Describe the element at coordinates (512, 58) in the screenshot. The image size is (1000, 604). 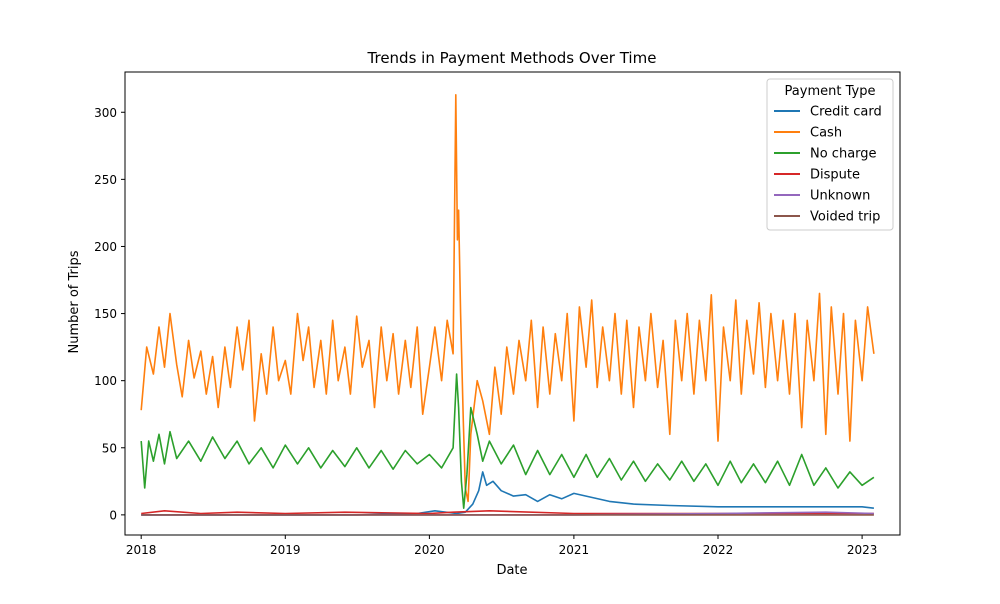
I see `chart-title: Trends in Payment Methods Over Time` at that location.